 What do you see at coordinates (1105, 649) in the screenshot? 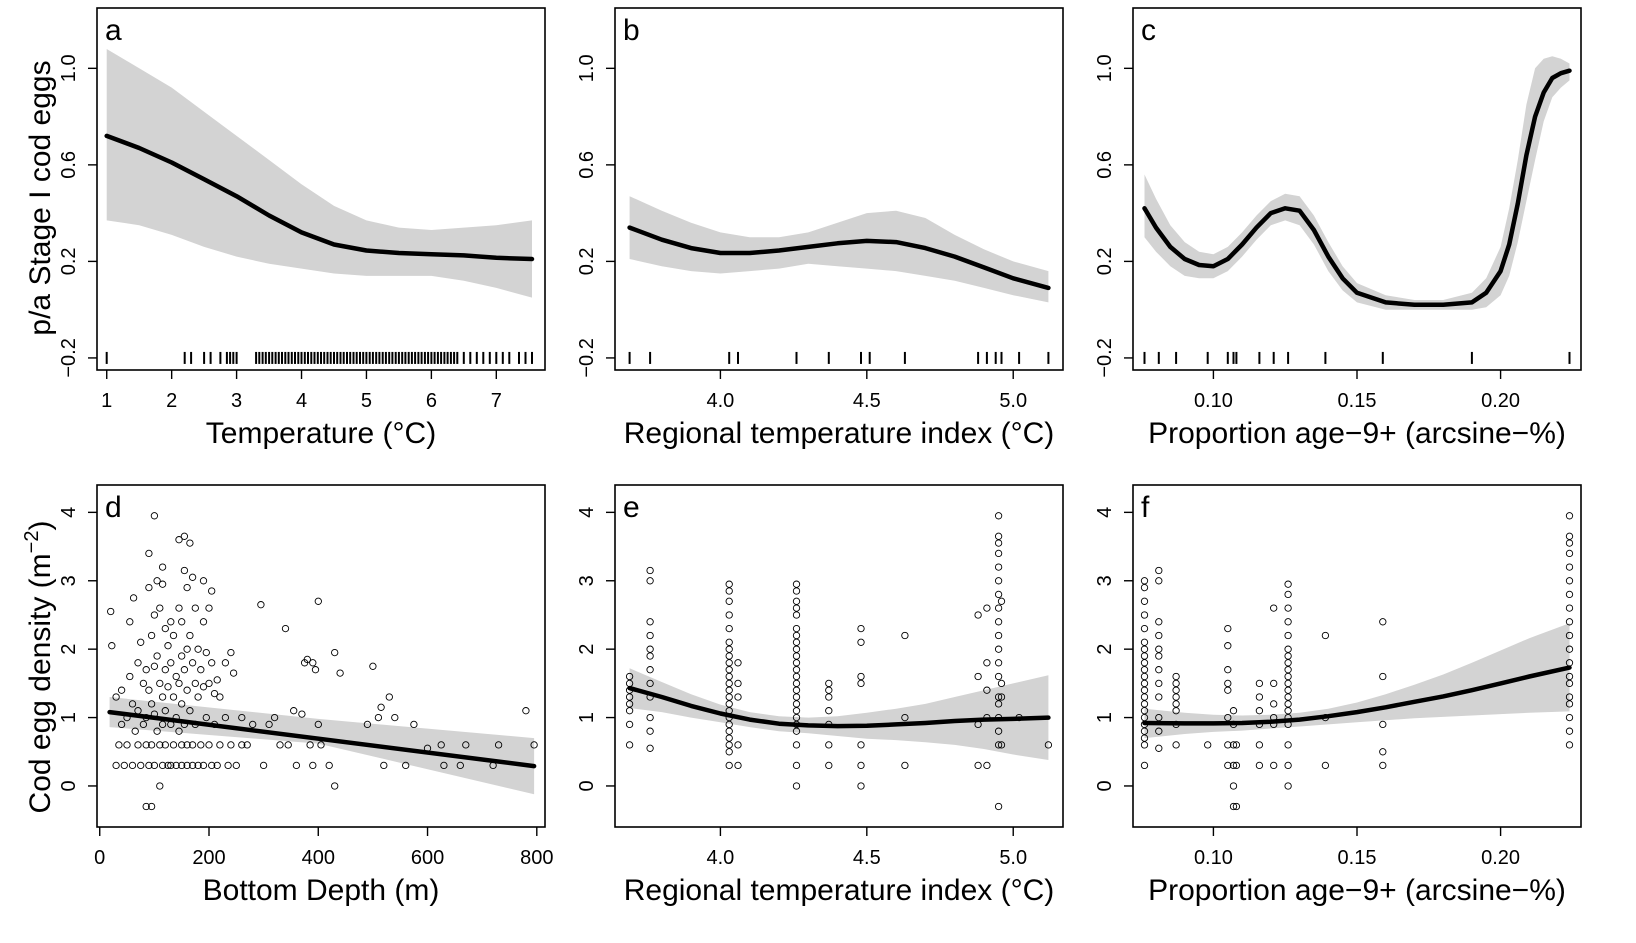
I see `y-tick-label: 2` at bounding box center [1105, 649].